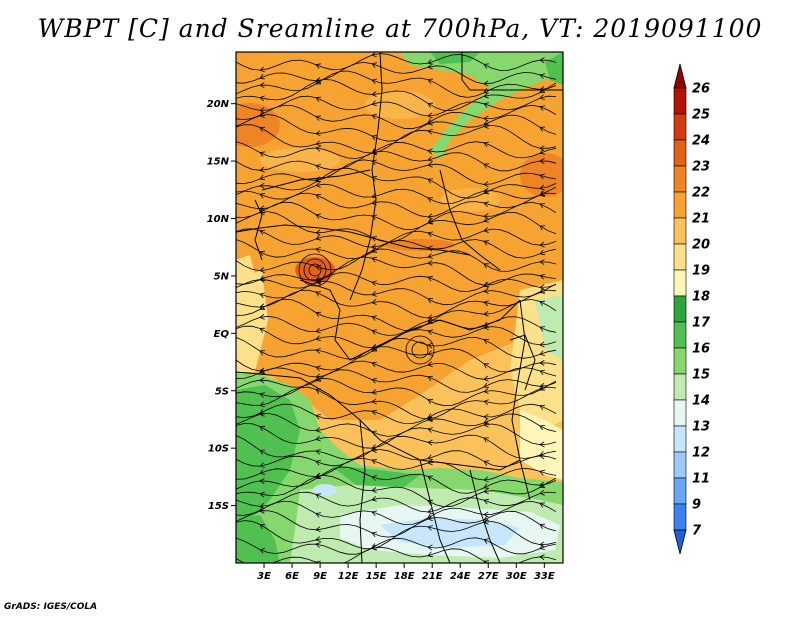 The height and width of the screenshot is (618, 800). I want to click on longitude-axis: 3E 6E 9E 12E 15E 18E 21E 24E 27E 30E 33E, so click(406, 572).